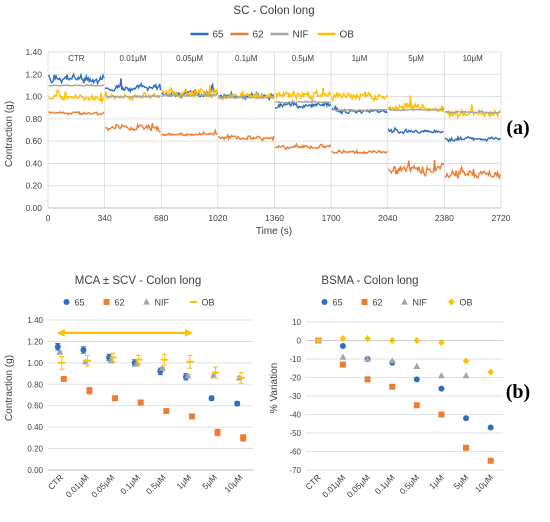  What do you see at coordinates (35, 363) in the screenshot?
I see `chart-b1-ytick: 1.00` at bounding box center [35, 363].